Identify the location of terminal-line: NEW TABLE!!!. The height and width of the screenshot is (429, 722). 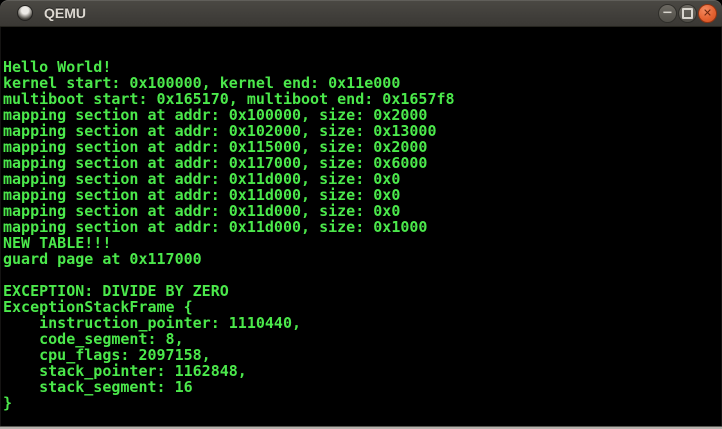
(57, 243).